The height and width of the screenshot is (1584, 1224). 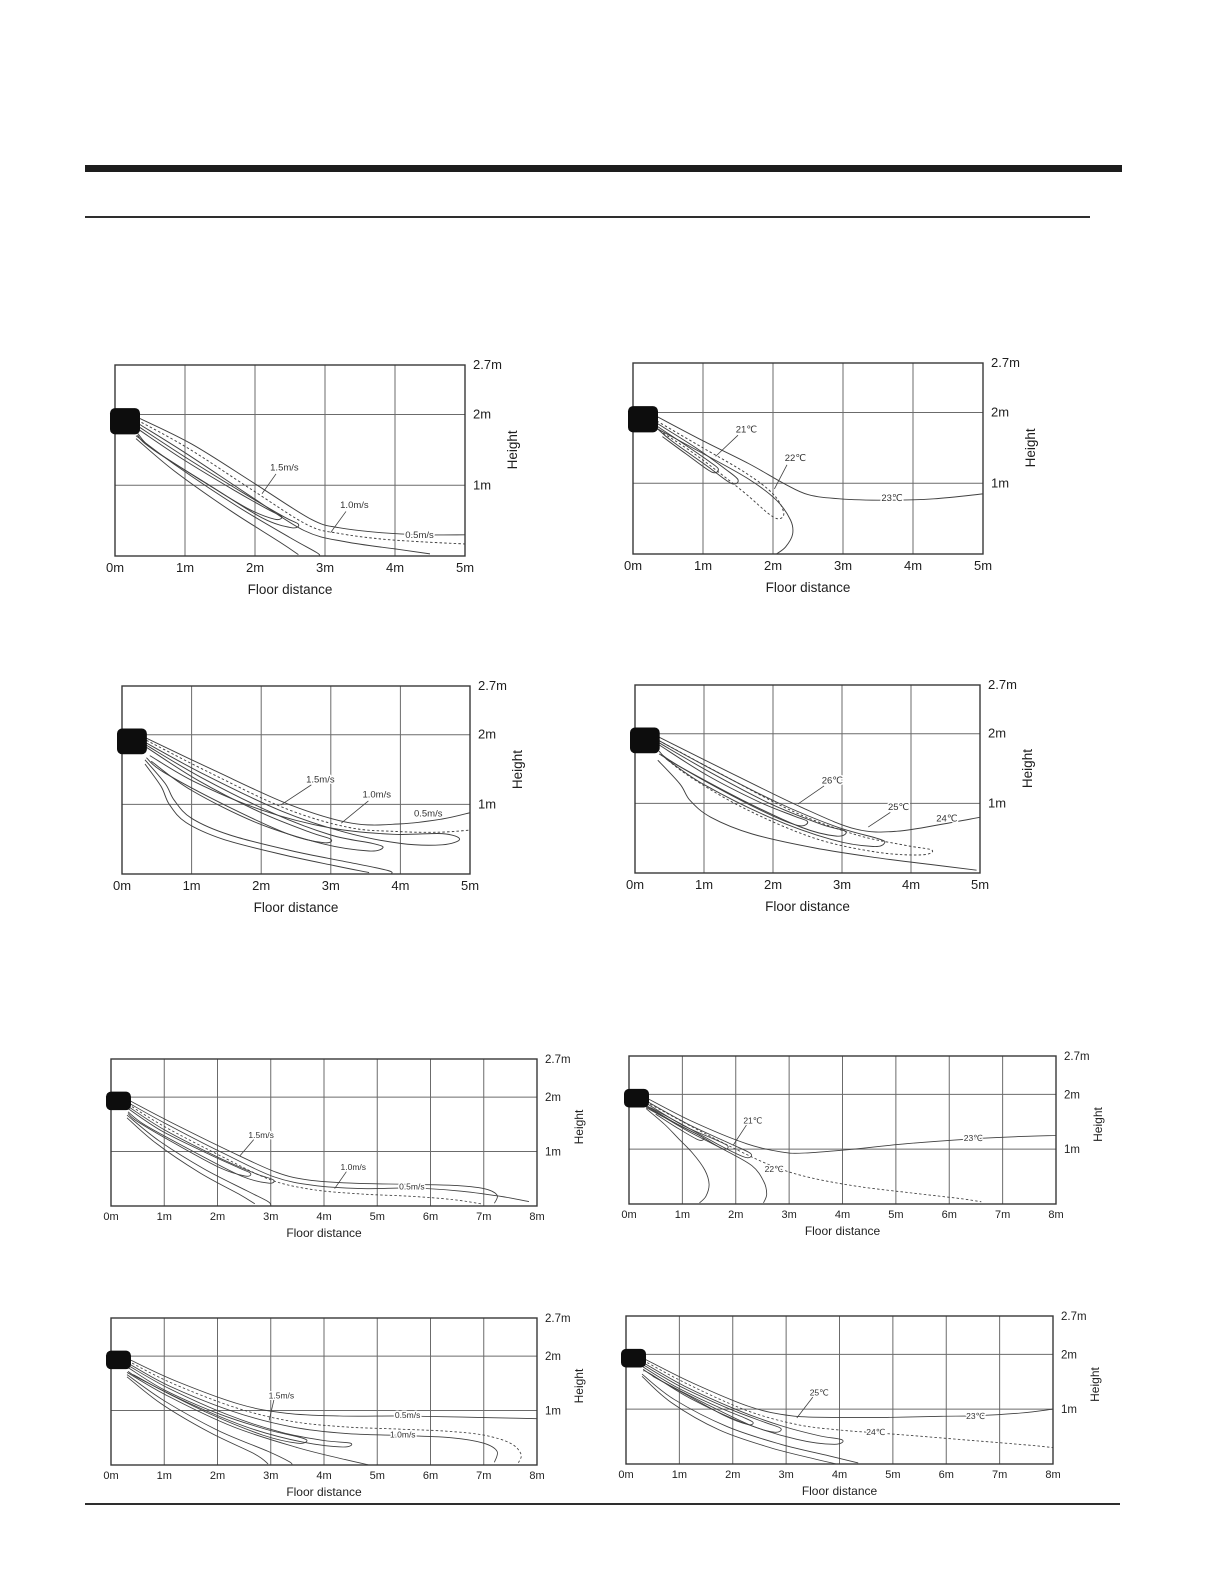 What do you see at coordinates (634, 1358) in the screenshot?
I see `indoor-unit-icon` at bounding box center [634, 1358].